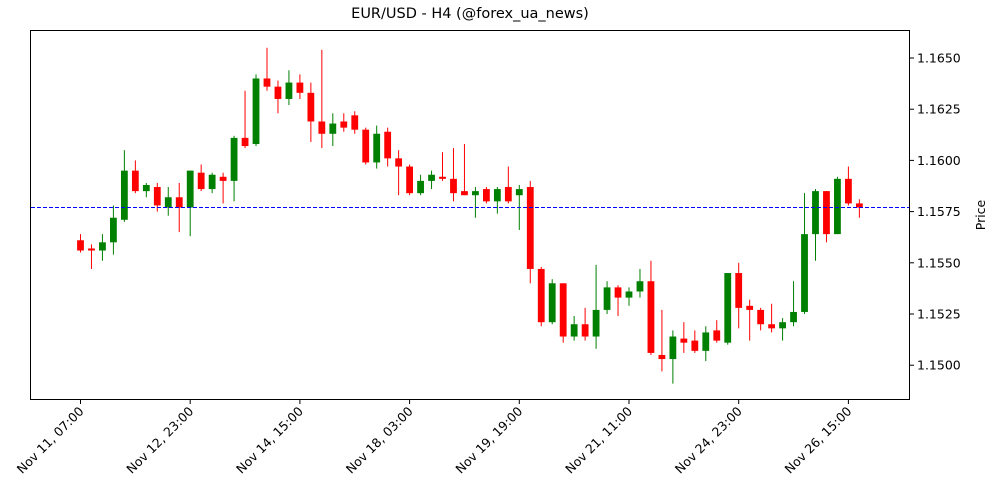  I want to click on x-tick-label: Nov 19, 19:00, so click(488, 439).